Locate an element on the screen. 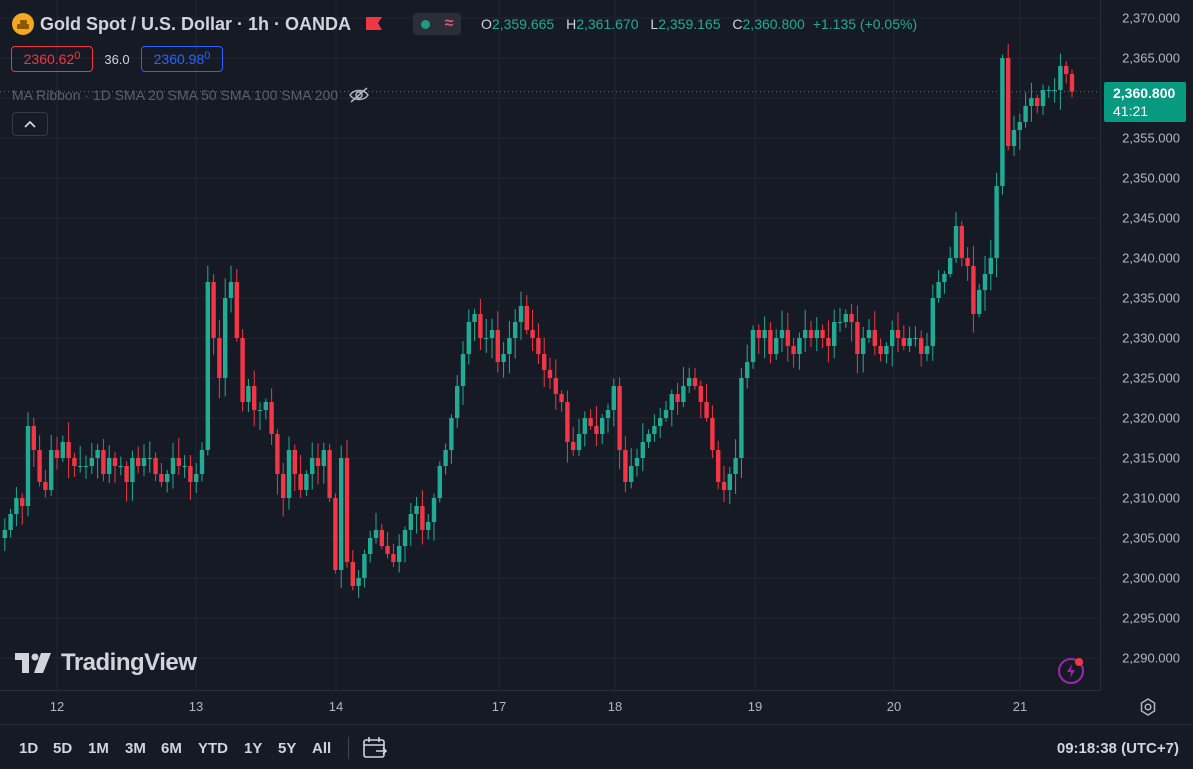 The image size is (1193, 769). buy-button: 2360.98 0 is located at coordinates (182, 59).